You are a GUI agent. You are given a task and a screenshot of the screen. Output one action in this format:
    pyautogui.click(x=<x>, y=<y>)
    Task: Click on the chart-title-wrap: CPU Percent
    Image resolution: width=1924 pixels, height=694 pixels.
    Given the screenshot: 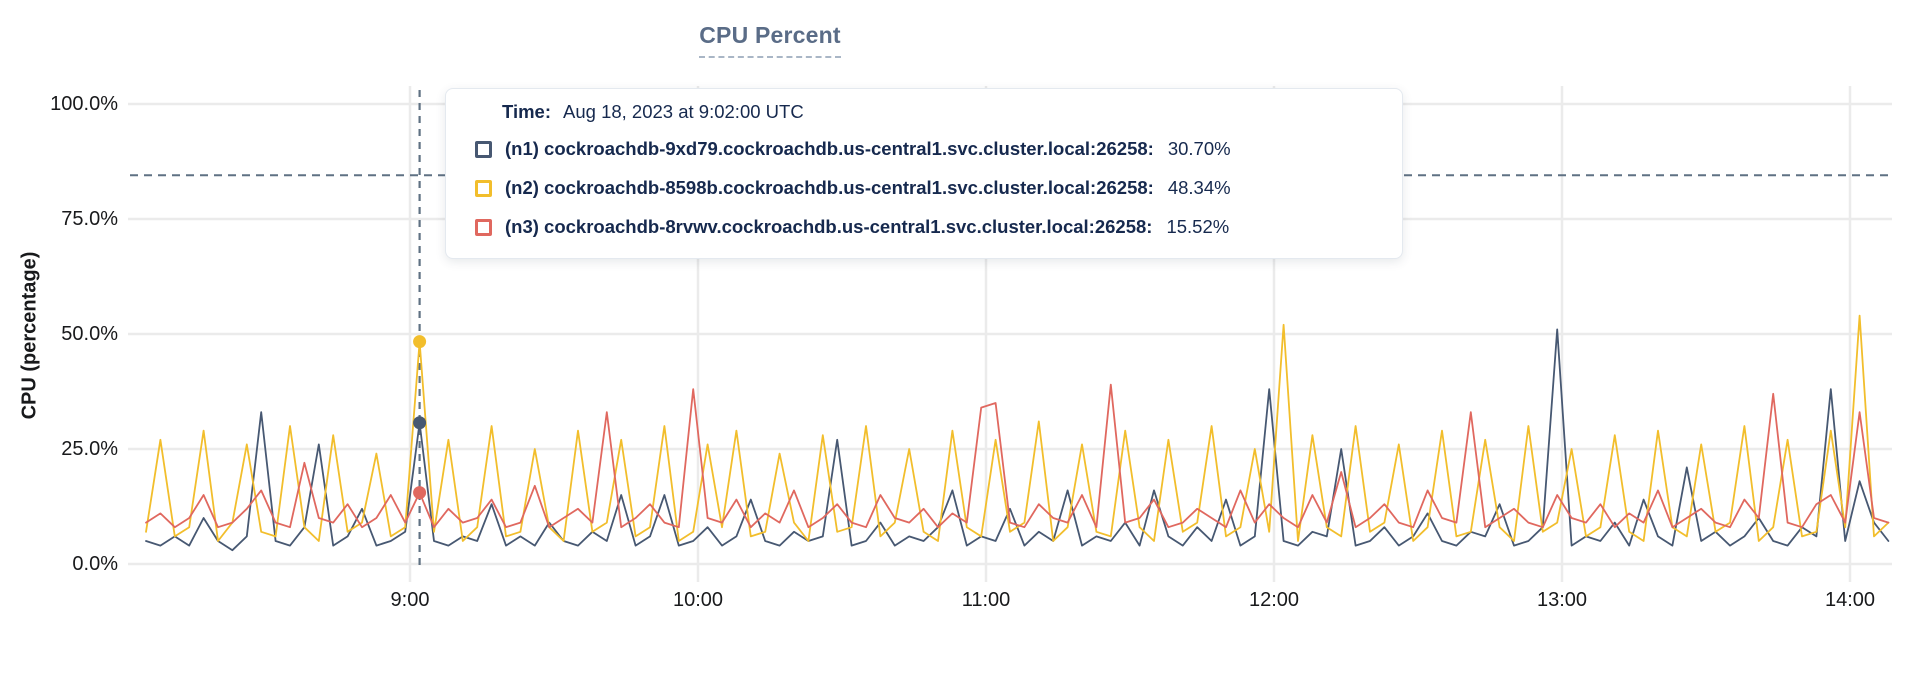 What is the action you would take?
    pyautogui.click(x=770, y=40)
    